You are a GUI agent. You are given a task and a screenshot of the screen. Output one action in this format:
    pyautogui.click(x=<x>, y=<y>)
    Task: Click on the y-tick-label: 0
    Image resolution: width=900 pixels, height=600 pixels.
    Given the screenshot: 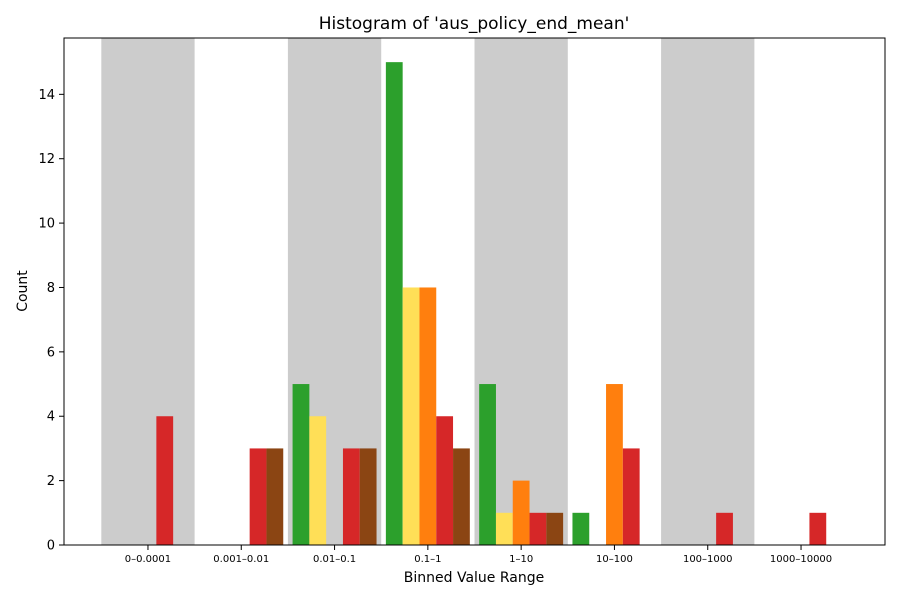 What is the action you would take?
    pyautogui.click(x=51, y=546)
    